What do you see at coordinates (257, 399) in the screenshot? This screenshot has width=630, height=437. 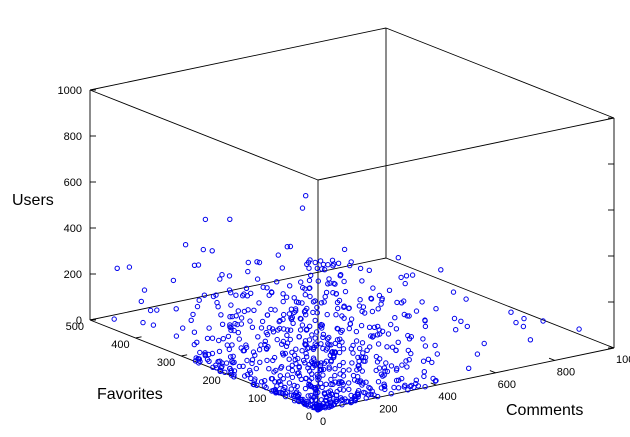 I see `y-tick-label: 100` at bounding box center [257, 399].